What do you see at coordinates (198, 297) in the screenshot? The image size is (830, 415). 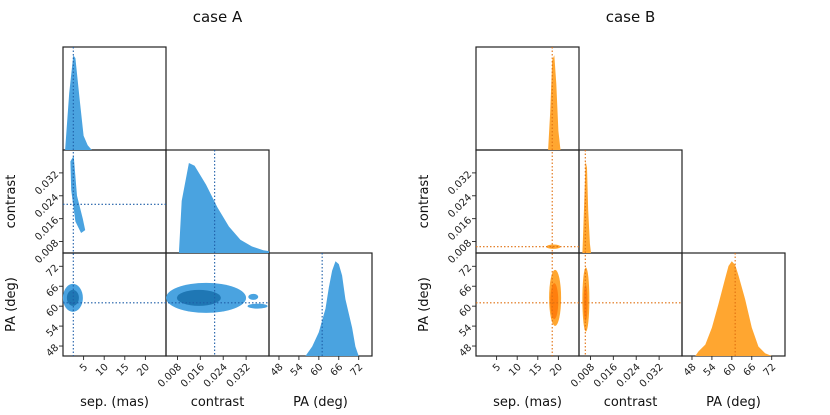 I see `contour-inner-contrast-pa` at bounding box center [198, 297].